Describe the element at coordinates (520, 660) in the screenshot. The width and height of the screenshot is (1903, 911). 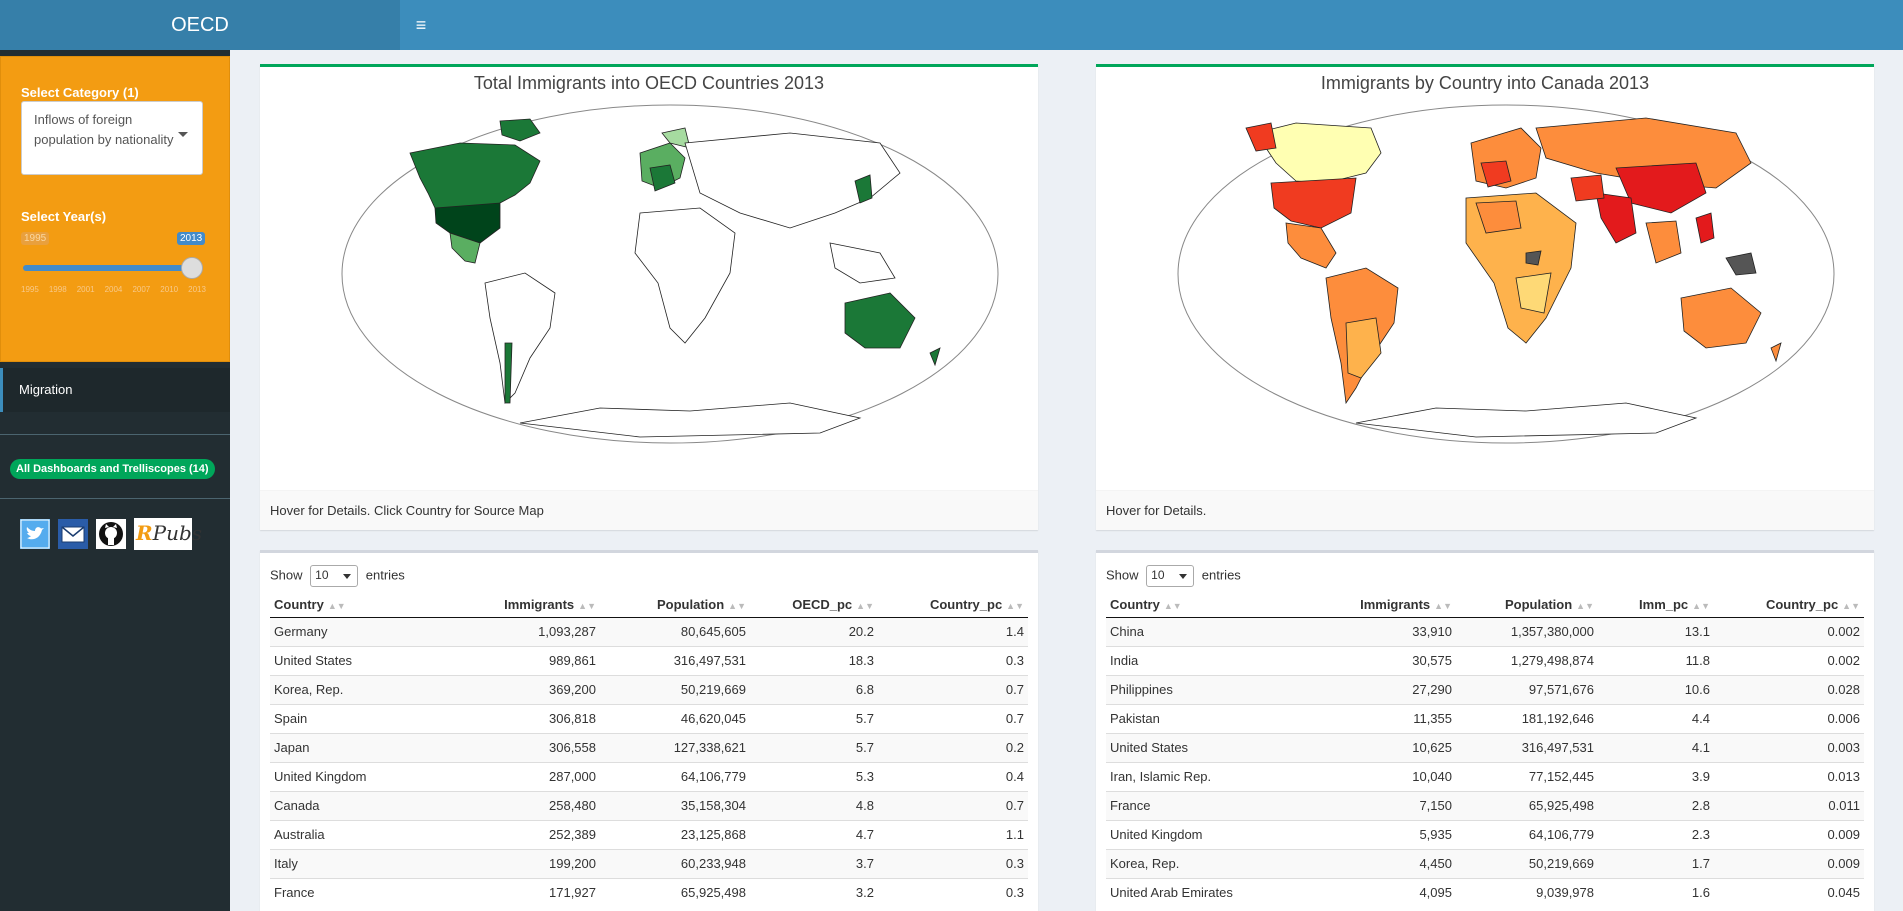
I see `table-cell: 989,861` at that location.